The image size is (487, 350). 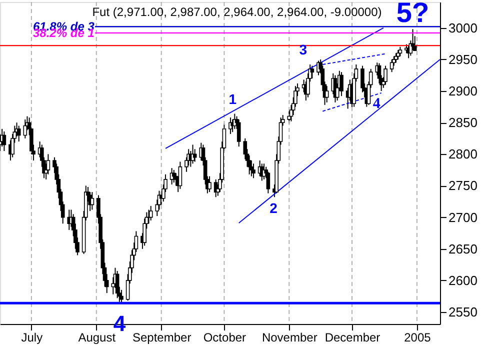 What do you see at coordinates (463, 122) in the screenshot?
I see `y-tick-label: 2850` at bounding box center [463, 122].